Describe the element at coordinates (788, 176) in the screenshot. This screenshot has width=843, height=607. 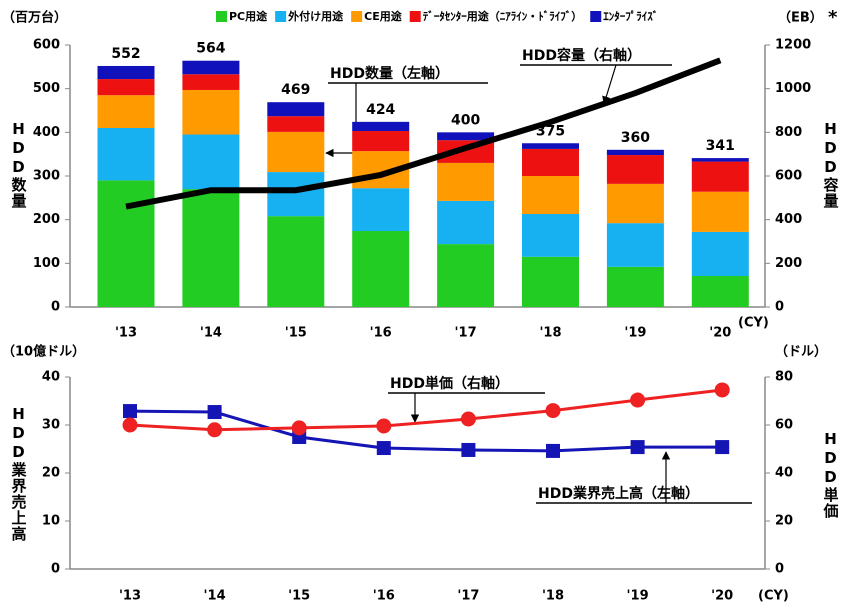
I see `y2-tick-label: 600` at that location.